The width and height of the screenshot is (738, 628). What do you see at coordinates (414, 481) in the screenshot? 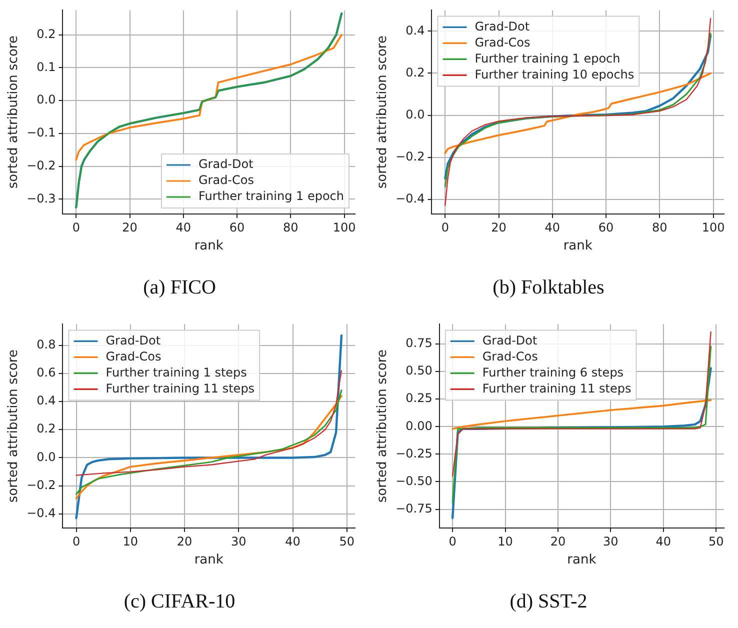
I see `y-tick-label: −0.50` at bounding box center [414, 481].